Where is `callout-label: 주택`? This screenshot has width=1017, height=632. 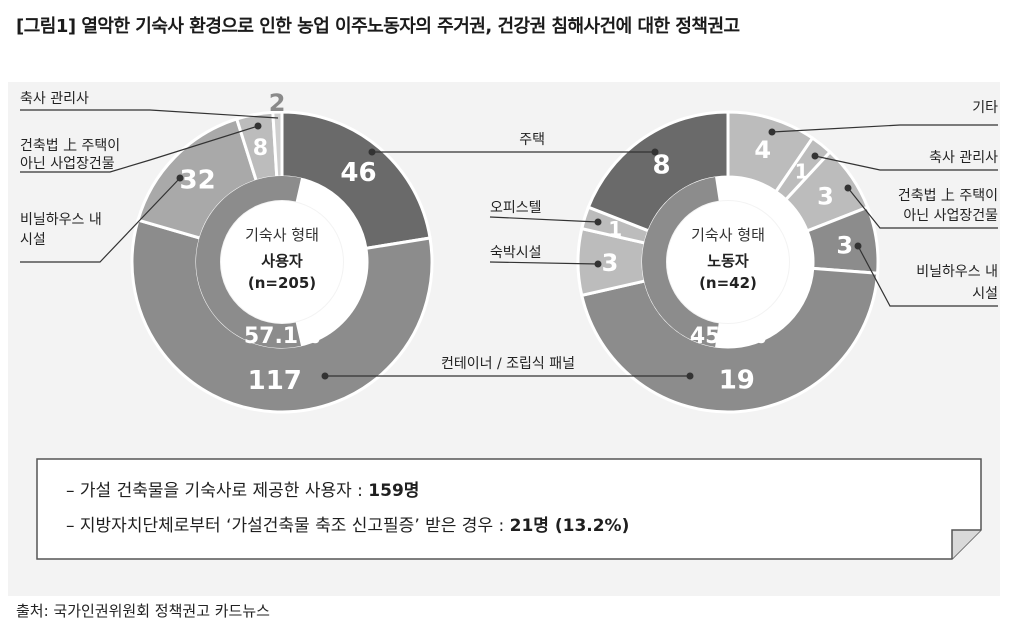
callout-label: 주택 is located at coordinates (532, 140).